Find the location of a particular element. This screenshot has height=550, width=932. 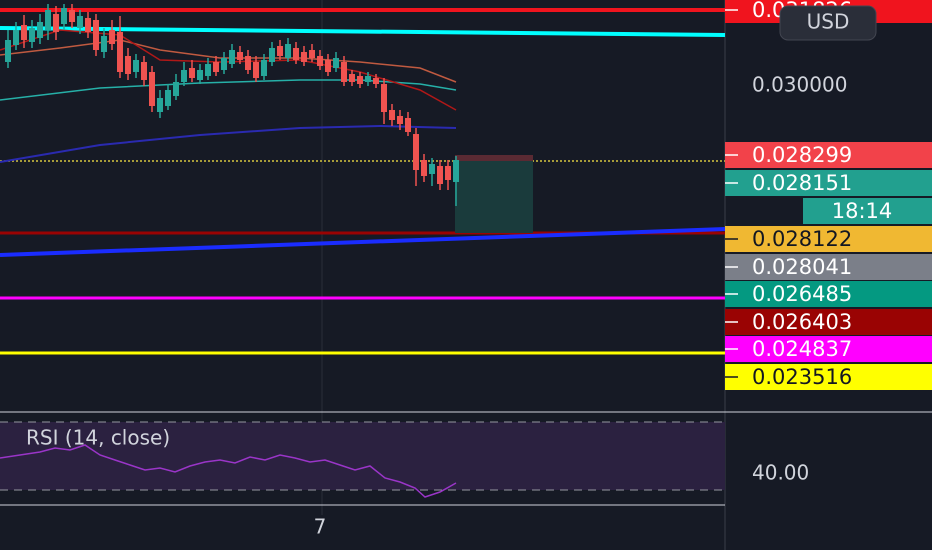

currency-button is located at coordinates (828, 23).